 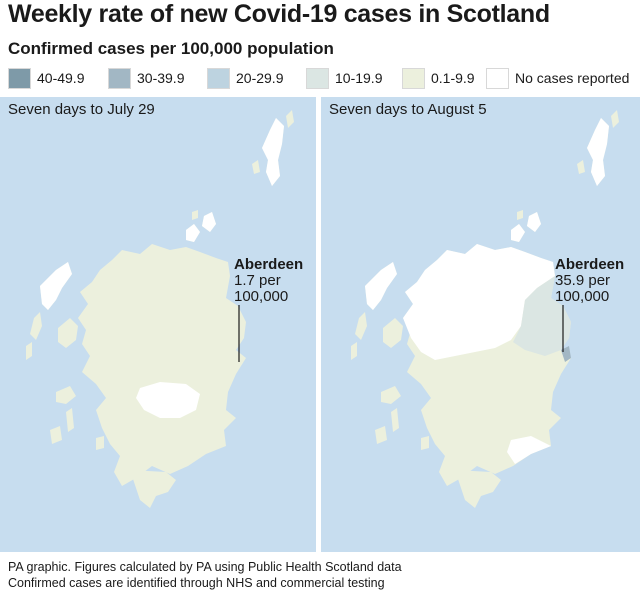 I want to click on legend-item-40-49: 40-49.9, so click(x=58, y=78).